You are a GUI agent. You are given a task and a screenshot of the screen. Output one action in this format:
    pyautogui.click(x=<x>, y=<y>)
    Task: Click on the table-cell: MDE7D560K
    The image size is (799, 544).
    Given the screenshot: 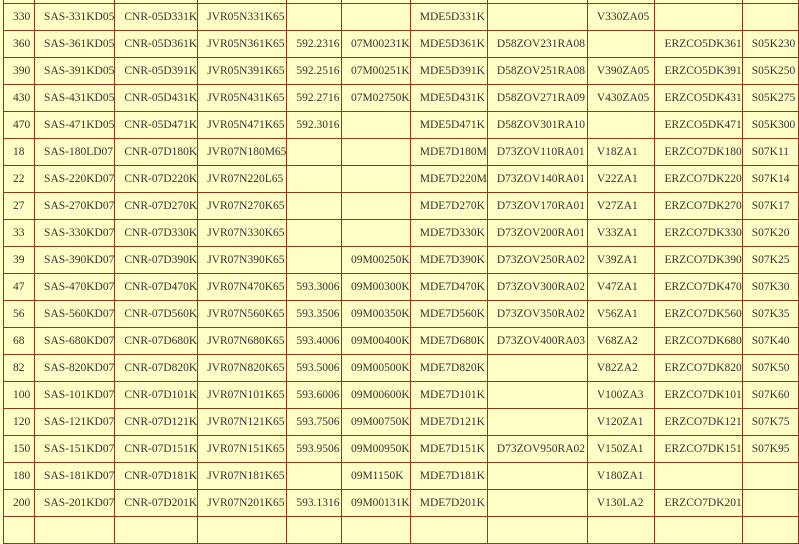 What is the action you would take?
    pyautogui.click(x=448, y=314)
    